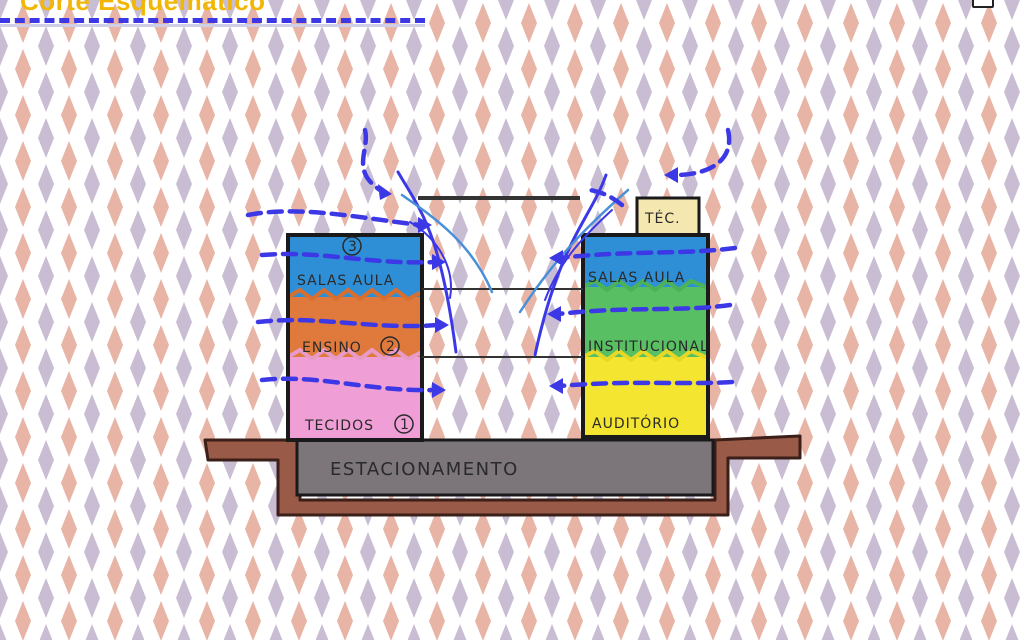  What do you see at coordinates (636, 423) in the screenshot?
I see `floor-auditorio: AUDITÓRIO` at bounding box center [636, 423].